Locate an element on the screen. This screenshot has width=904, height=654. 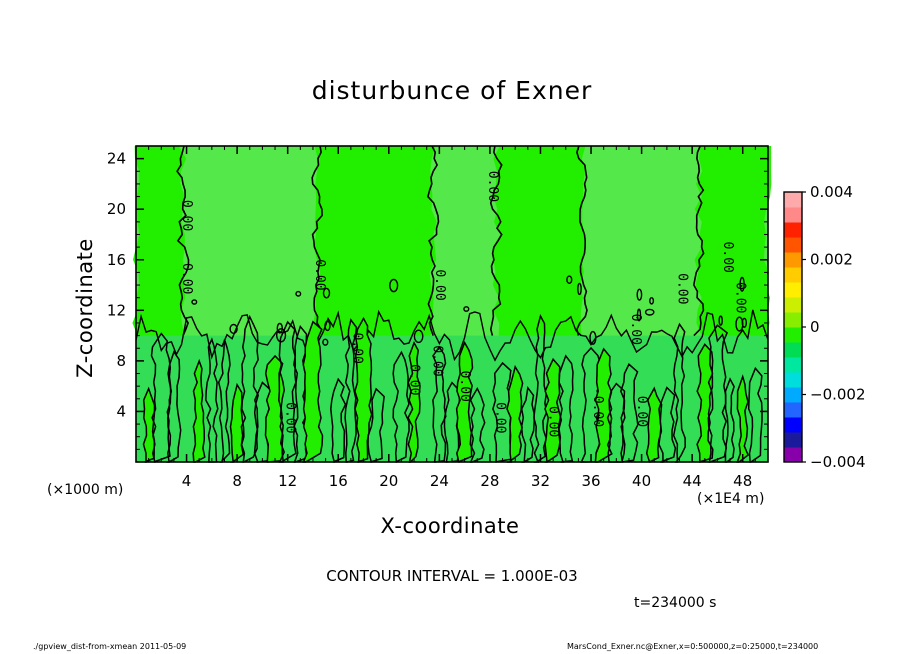
contour-label-5: 0.00 is located at coordinates (357, 348).